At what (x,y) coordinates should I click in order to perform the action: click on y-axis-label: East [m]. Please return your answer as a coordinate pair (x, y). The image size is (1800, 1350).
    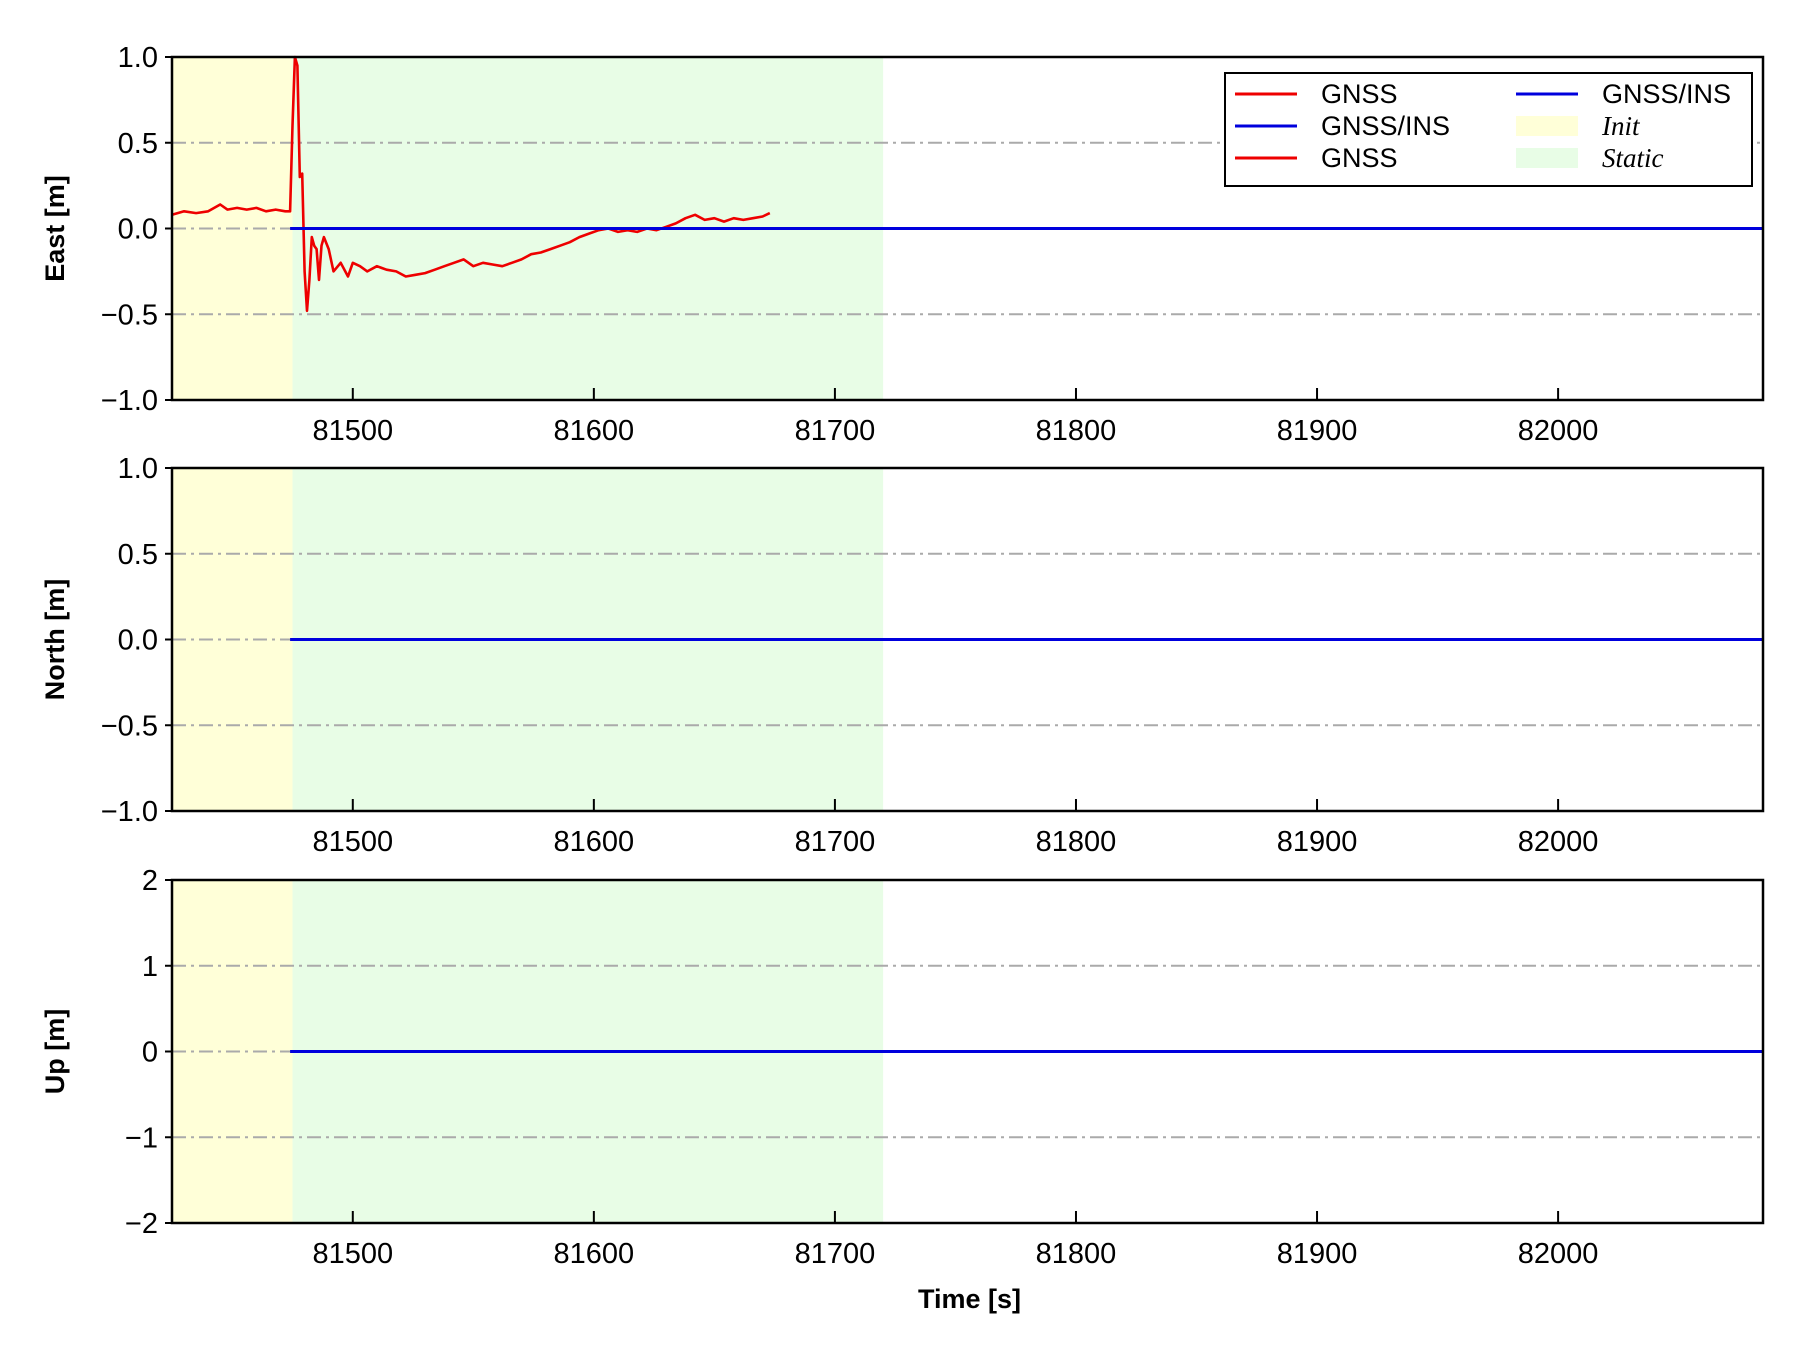
    Looking at the image, I should click on (55, 228).